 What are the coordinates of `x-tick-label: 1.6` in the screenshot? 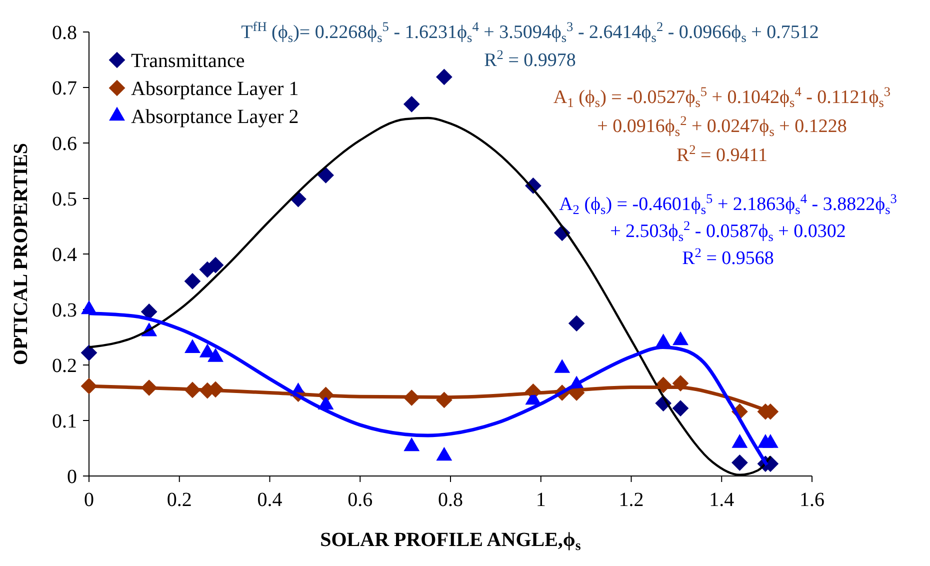 It's located at (812, 500).